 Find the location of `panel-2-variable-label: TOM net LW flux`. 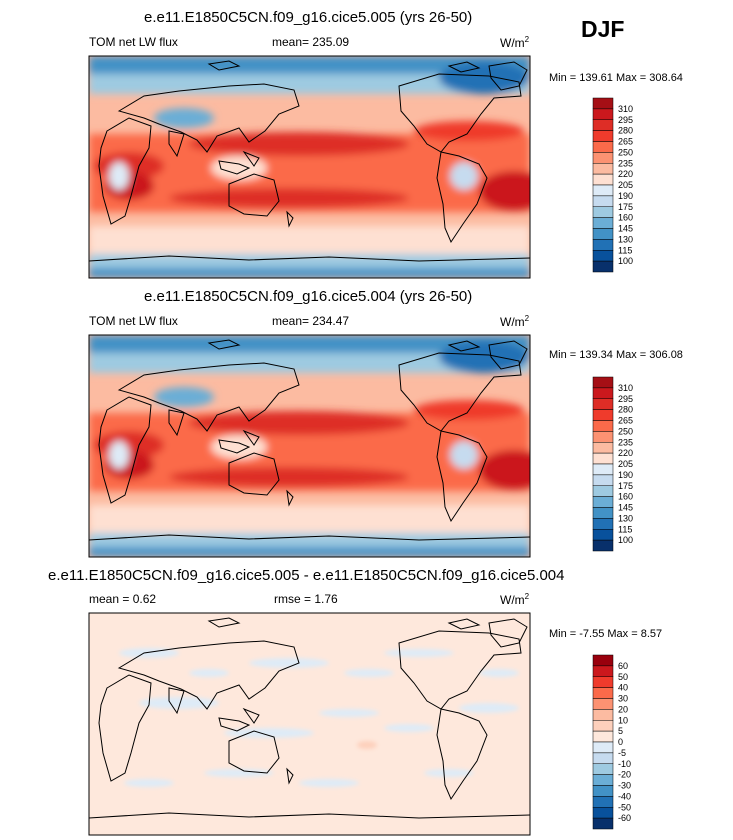

panel-2-variable-label: TOM net LW flux is located at coordinates (133, 321).